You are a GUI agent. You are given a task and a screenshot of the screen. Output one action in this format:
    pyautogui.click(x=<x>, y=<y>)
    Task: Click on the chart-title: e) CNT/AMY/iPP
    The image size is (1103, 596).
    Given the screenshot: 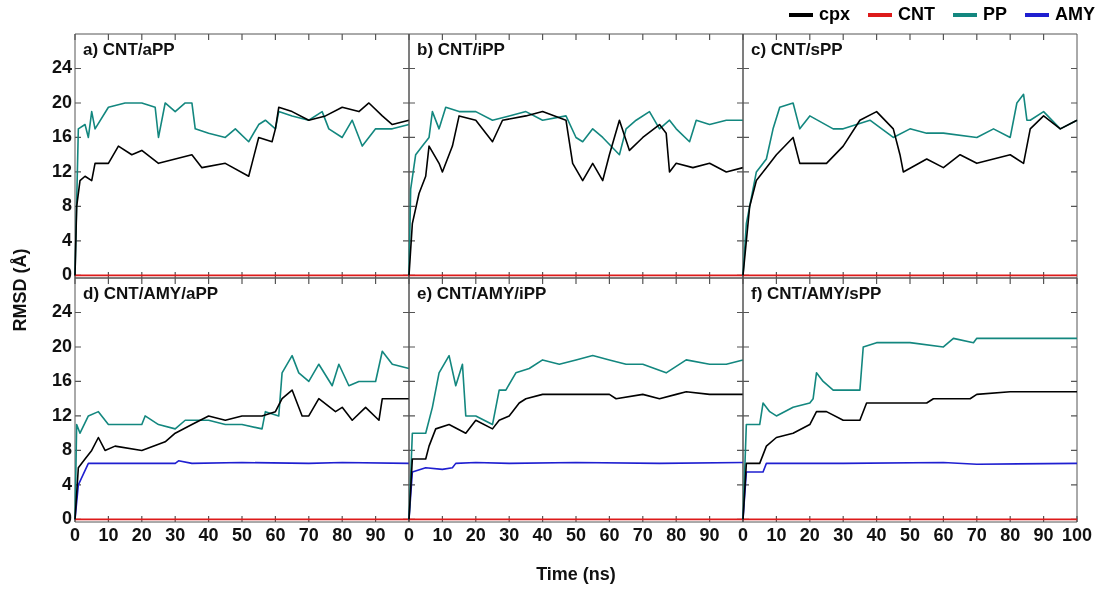 What is the action you would take?
    pyautogui.click(x=482, y=294)
    